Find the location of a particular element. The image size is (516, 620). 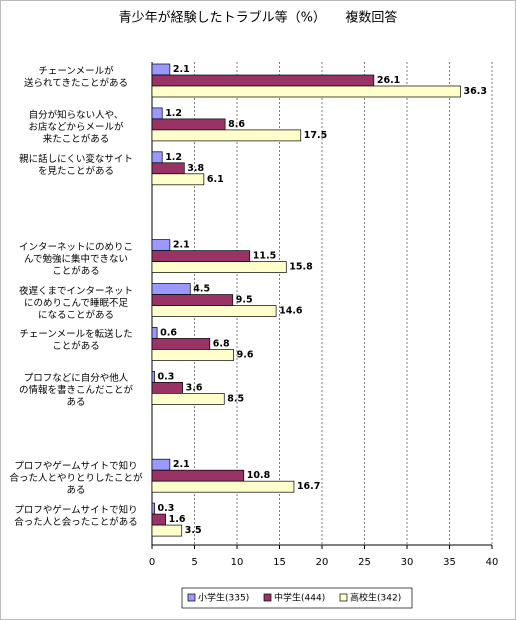

y-tick-label: プロフやゲームサイトで知り 合った人と会ったことがある is located at coordinates (76, 517).